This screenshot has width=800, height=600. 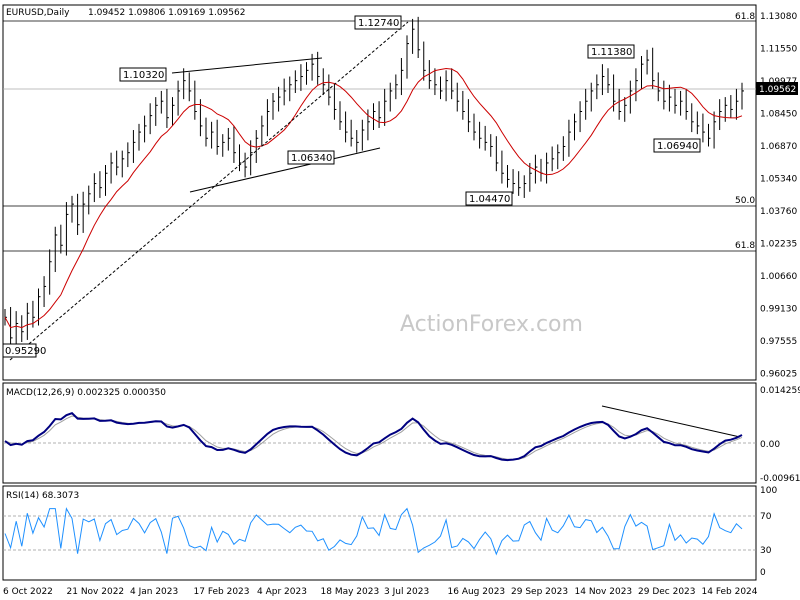 I want to click on rsi-header: RSI(14) 68.3073, so click(x=42, y=496).